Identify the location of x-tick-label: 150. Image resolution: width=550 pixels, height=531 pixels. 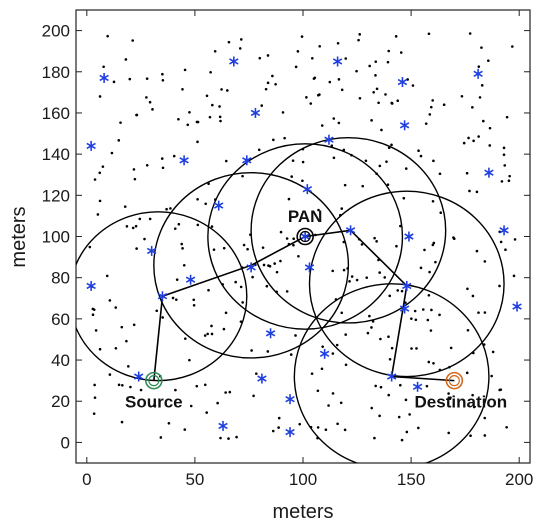
(411, 479).